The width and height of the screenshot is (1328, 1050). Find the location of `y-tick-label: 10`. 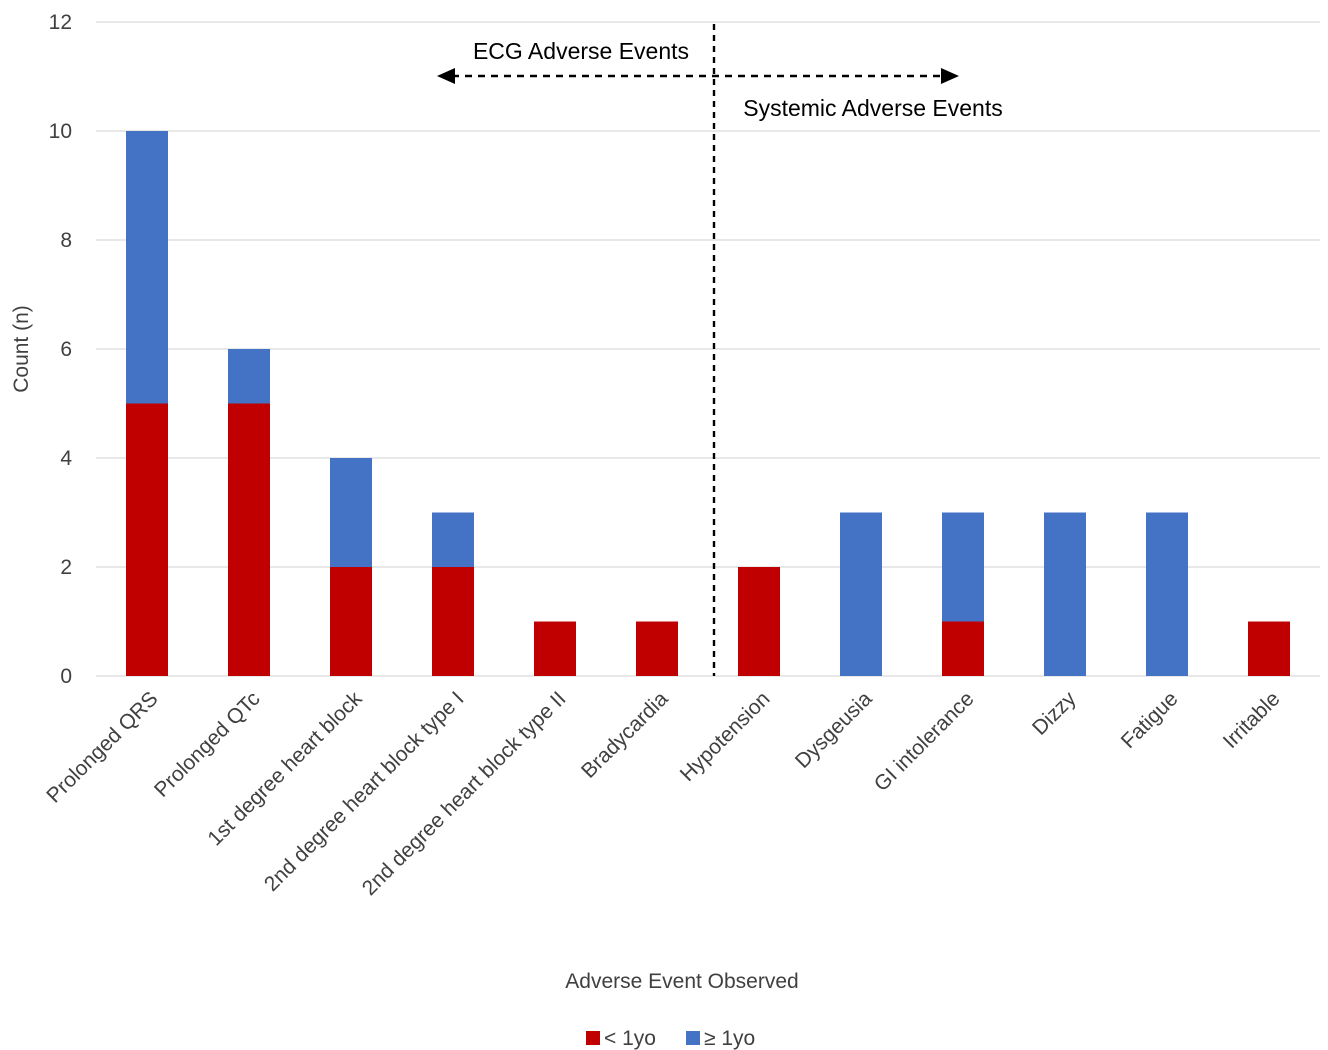

y-tick-label: 10 is located at coordinates (60, 131).